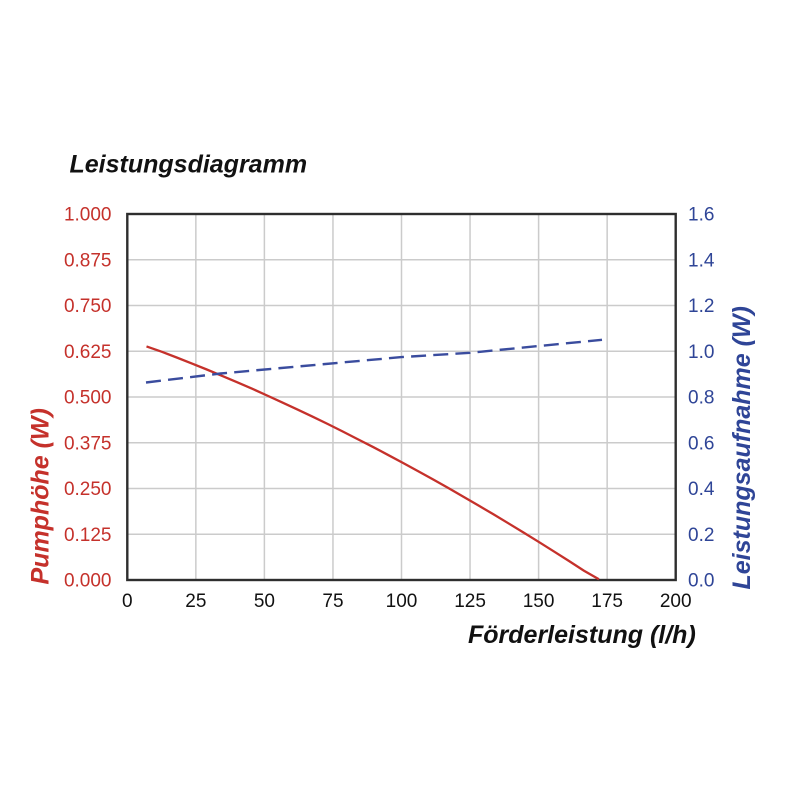 This screenshot has width=800, height=800. What do you see at coordinates (88, 581) in the screenshot?
I see `svg-text: 0.000` at bounding box center [88, 581].